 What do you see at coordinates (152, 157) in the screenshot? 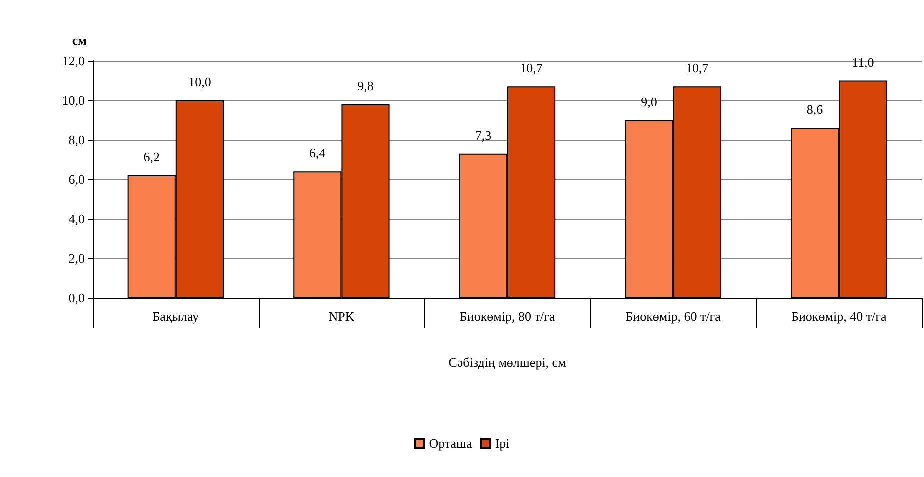
I see `data-label: 6,2` at bounding box center [152, 157].